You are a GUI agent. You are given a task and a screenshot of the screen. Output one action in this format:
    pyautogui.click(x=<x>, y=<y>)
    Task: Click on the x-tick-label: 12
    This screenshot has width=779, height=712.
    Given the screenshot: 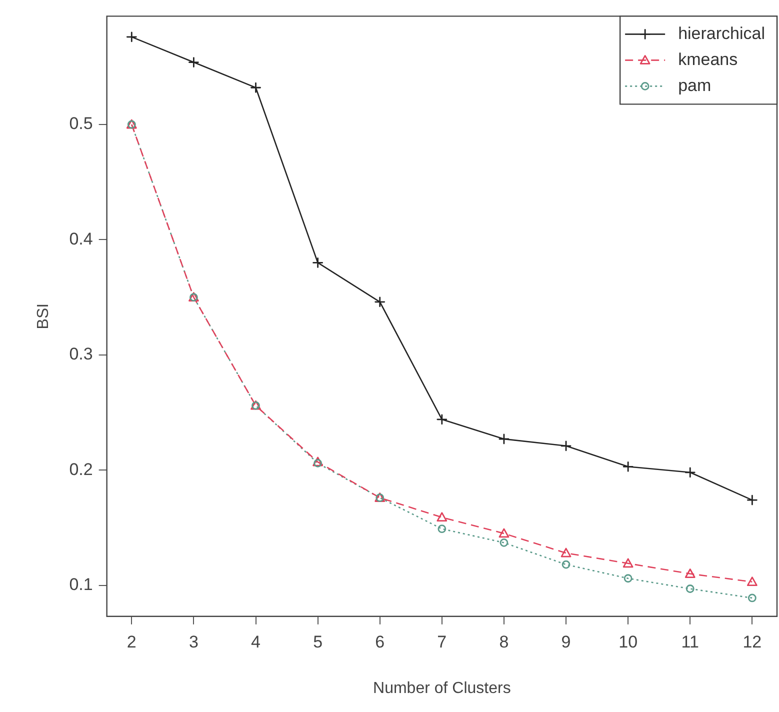 What is the action you would take?
    pyautogui.click(x=752, y=642)
    